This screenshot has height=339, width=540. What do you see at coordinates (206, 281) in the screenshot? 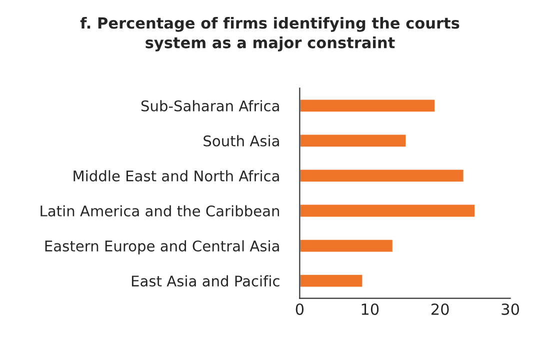
I see `y-tick-label: East Asia and Pacific` at bounding box center [206, 281].